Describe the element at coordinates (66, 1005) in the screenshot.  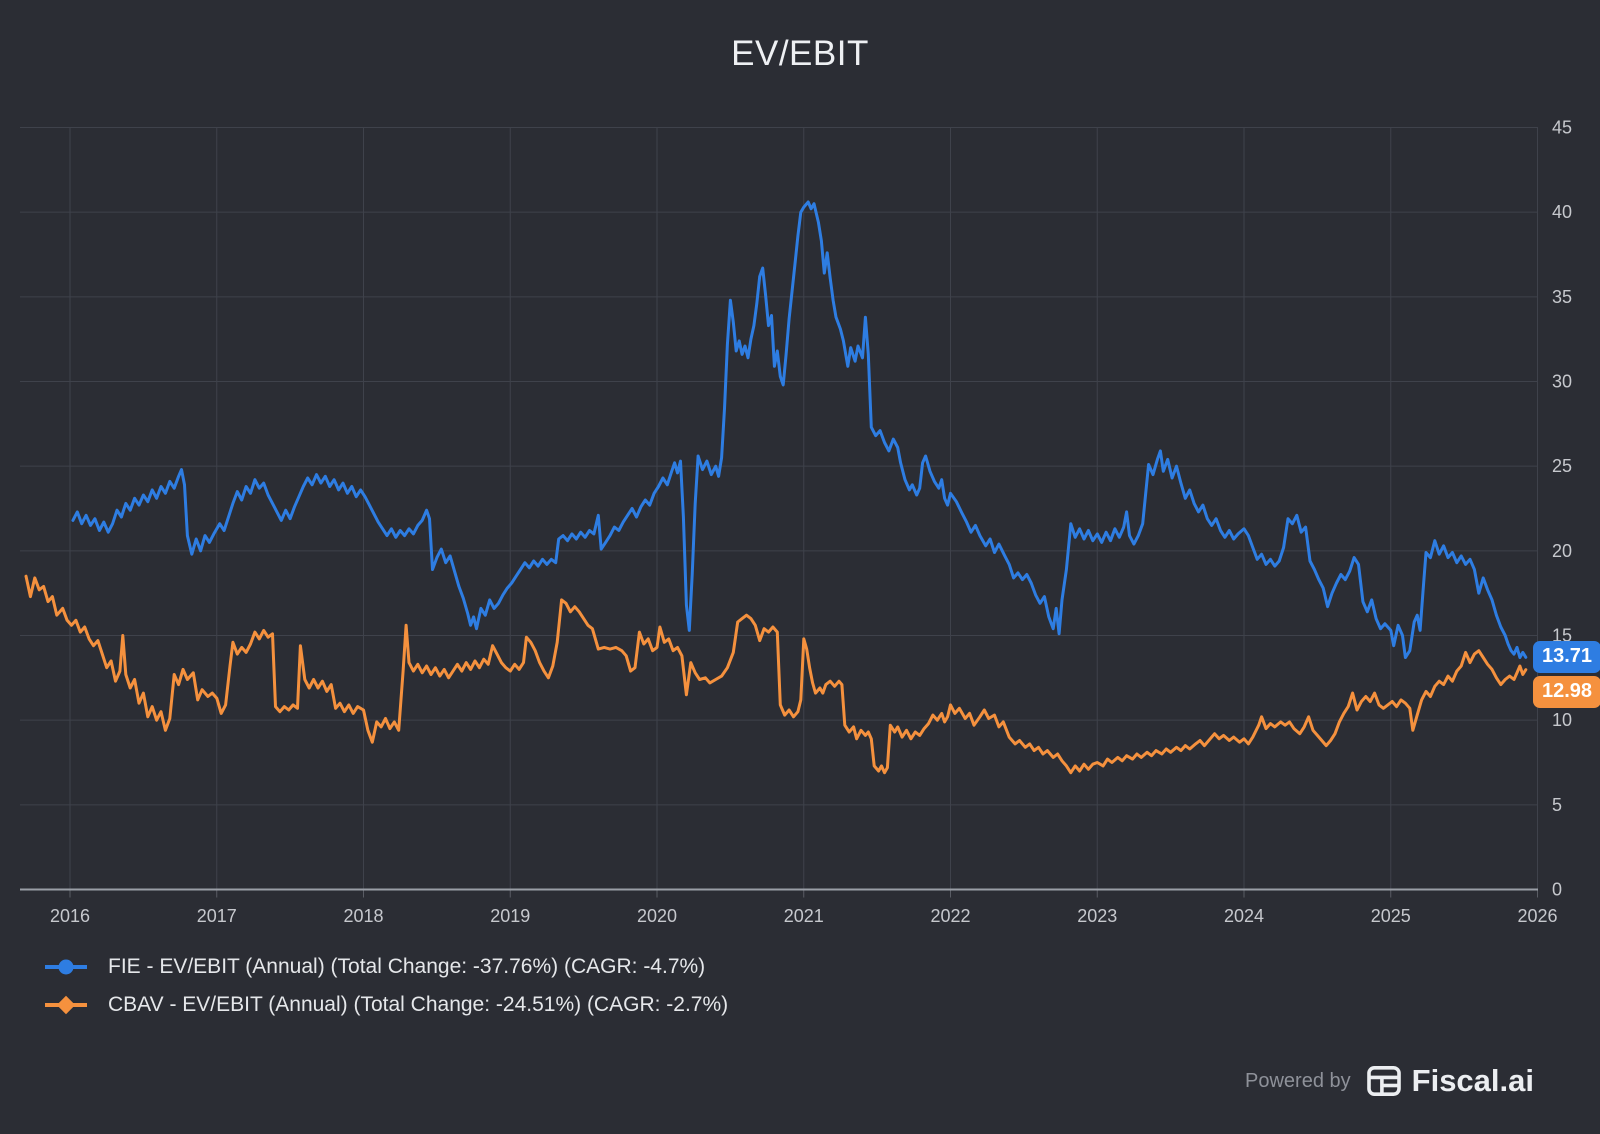
I see `cbav-series-marker-icon` at that location.